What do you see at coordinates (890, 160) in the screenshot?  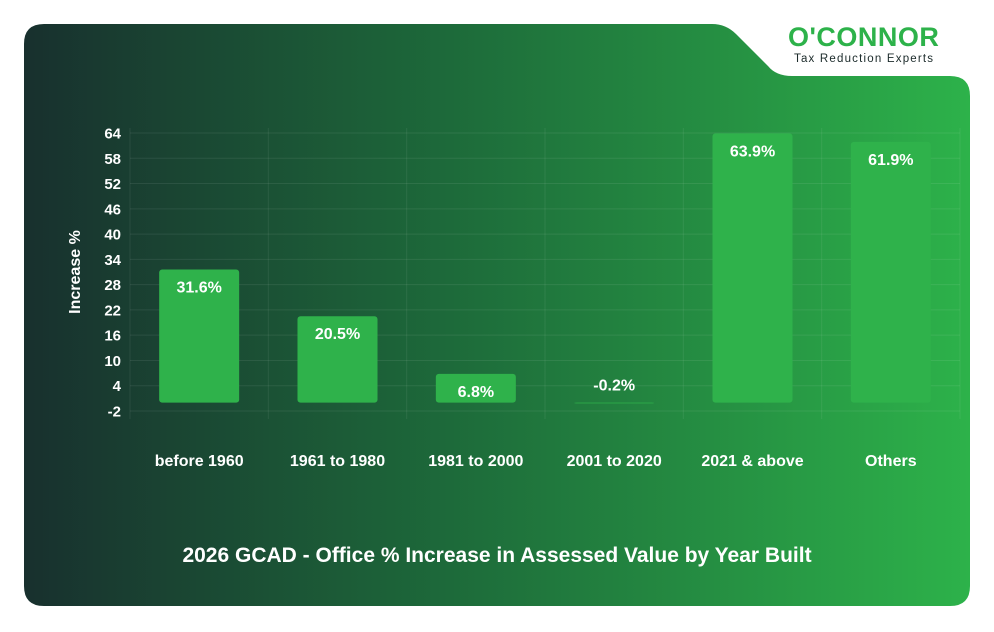 I see `data-label: 61.9%` at bounding box center [890, 160].